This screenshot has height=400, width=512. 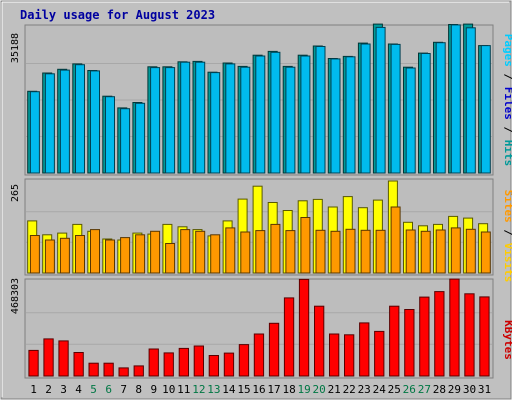 I want to click on y-max-label: 468303, so click(x=15, y=296).